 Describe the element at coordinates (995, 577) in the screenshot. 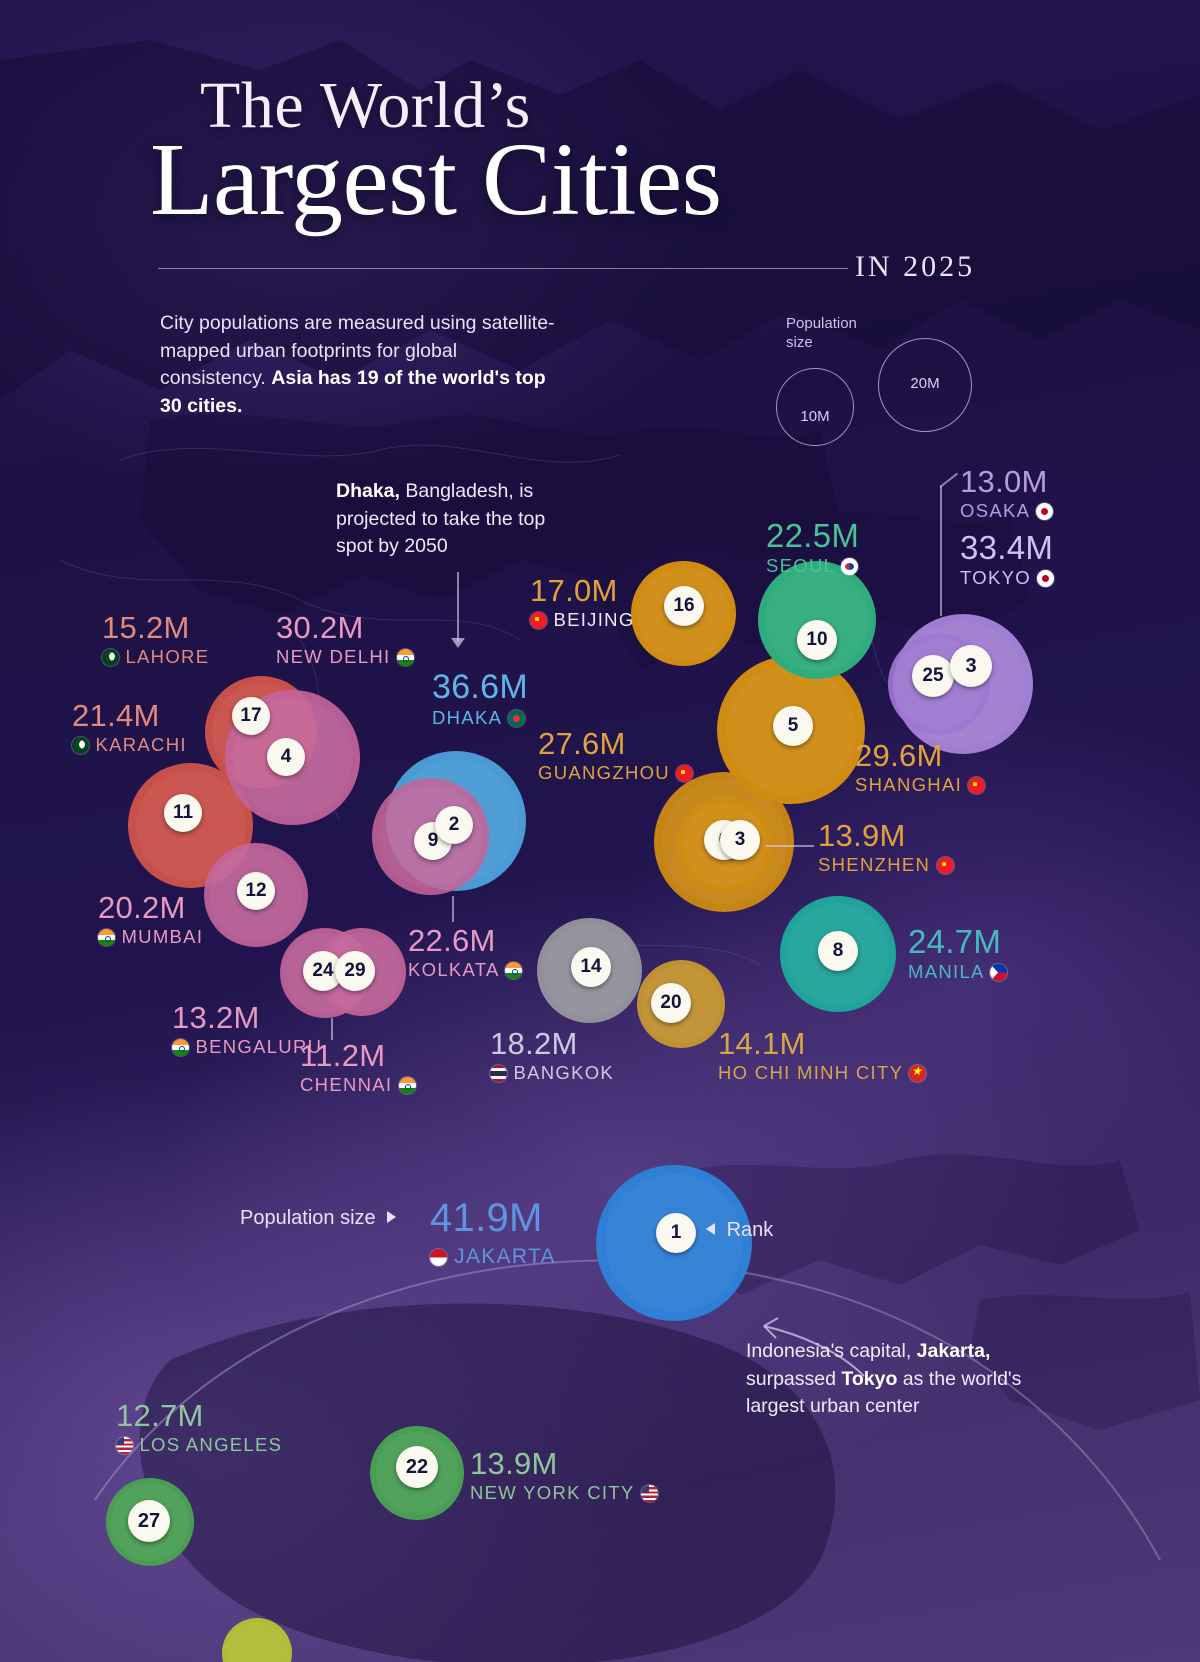

I see `label-tokyo-name: TOKYO` at that location.